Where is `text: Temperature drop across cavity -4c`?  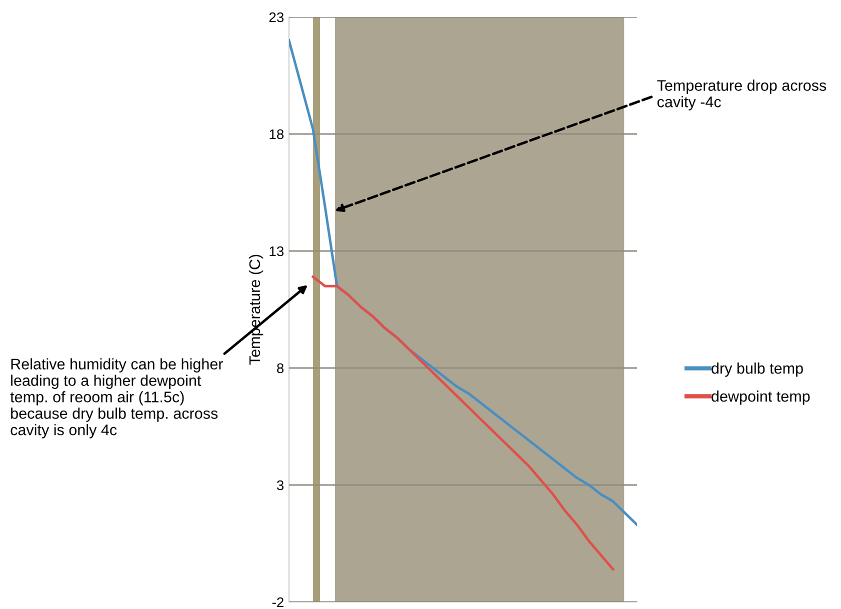 text: Temperature drop across cavity -4c is located at coordinates (741, 95).